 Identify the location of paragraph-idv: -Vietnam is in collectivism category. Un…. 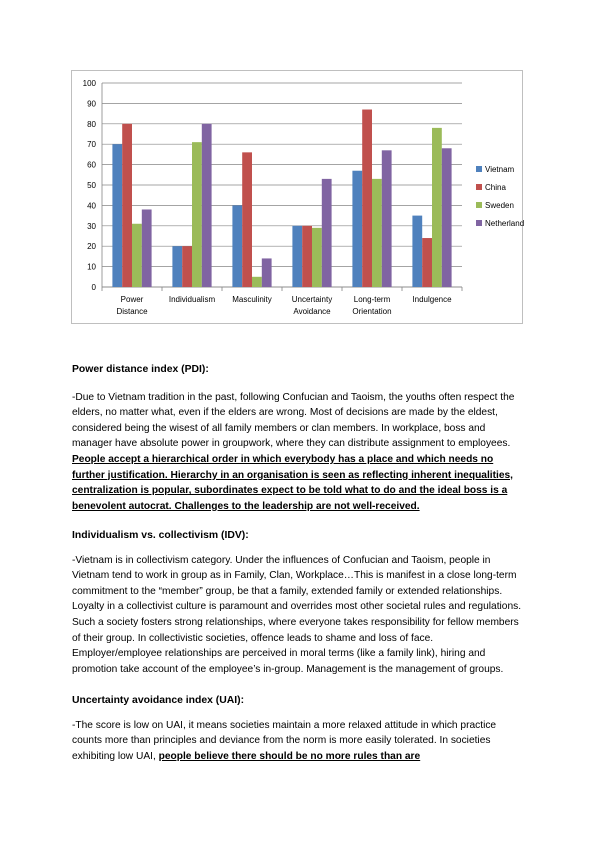
(297, 614).